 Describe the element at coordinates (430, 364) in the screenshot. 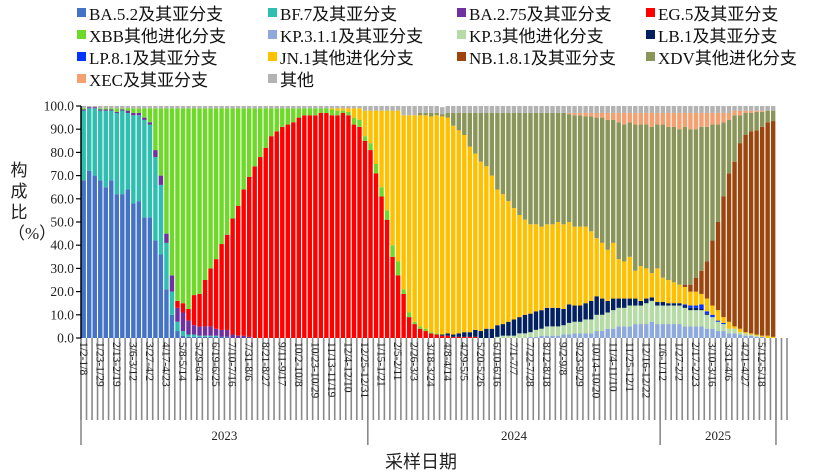

I see `x-tick-label: 3/18-3/24` at that location.